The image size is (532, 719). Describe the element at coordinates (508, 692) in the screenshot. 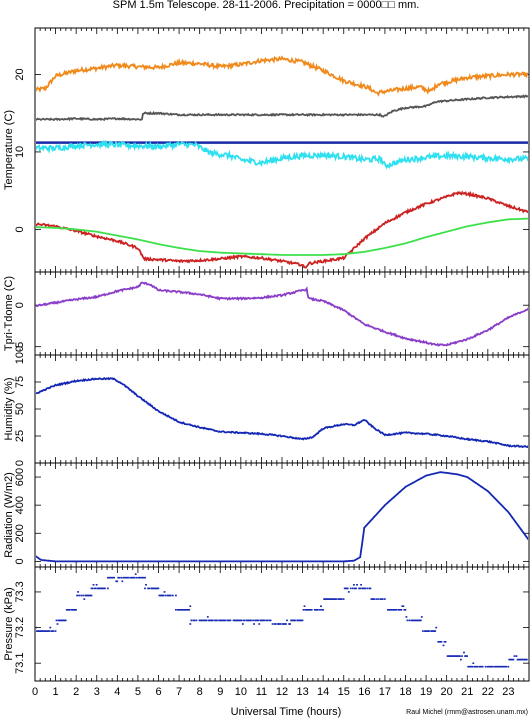

I see `x-tick-label: 23` at that location.